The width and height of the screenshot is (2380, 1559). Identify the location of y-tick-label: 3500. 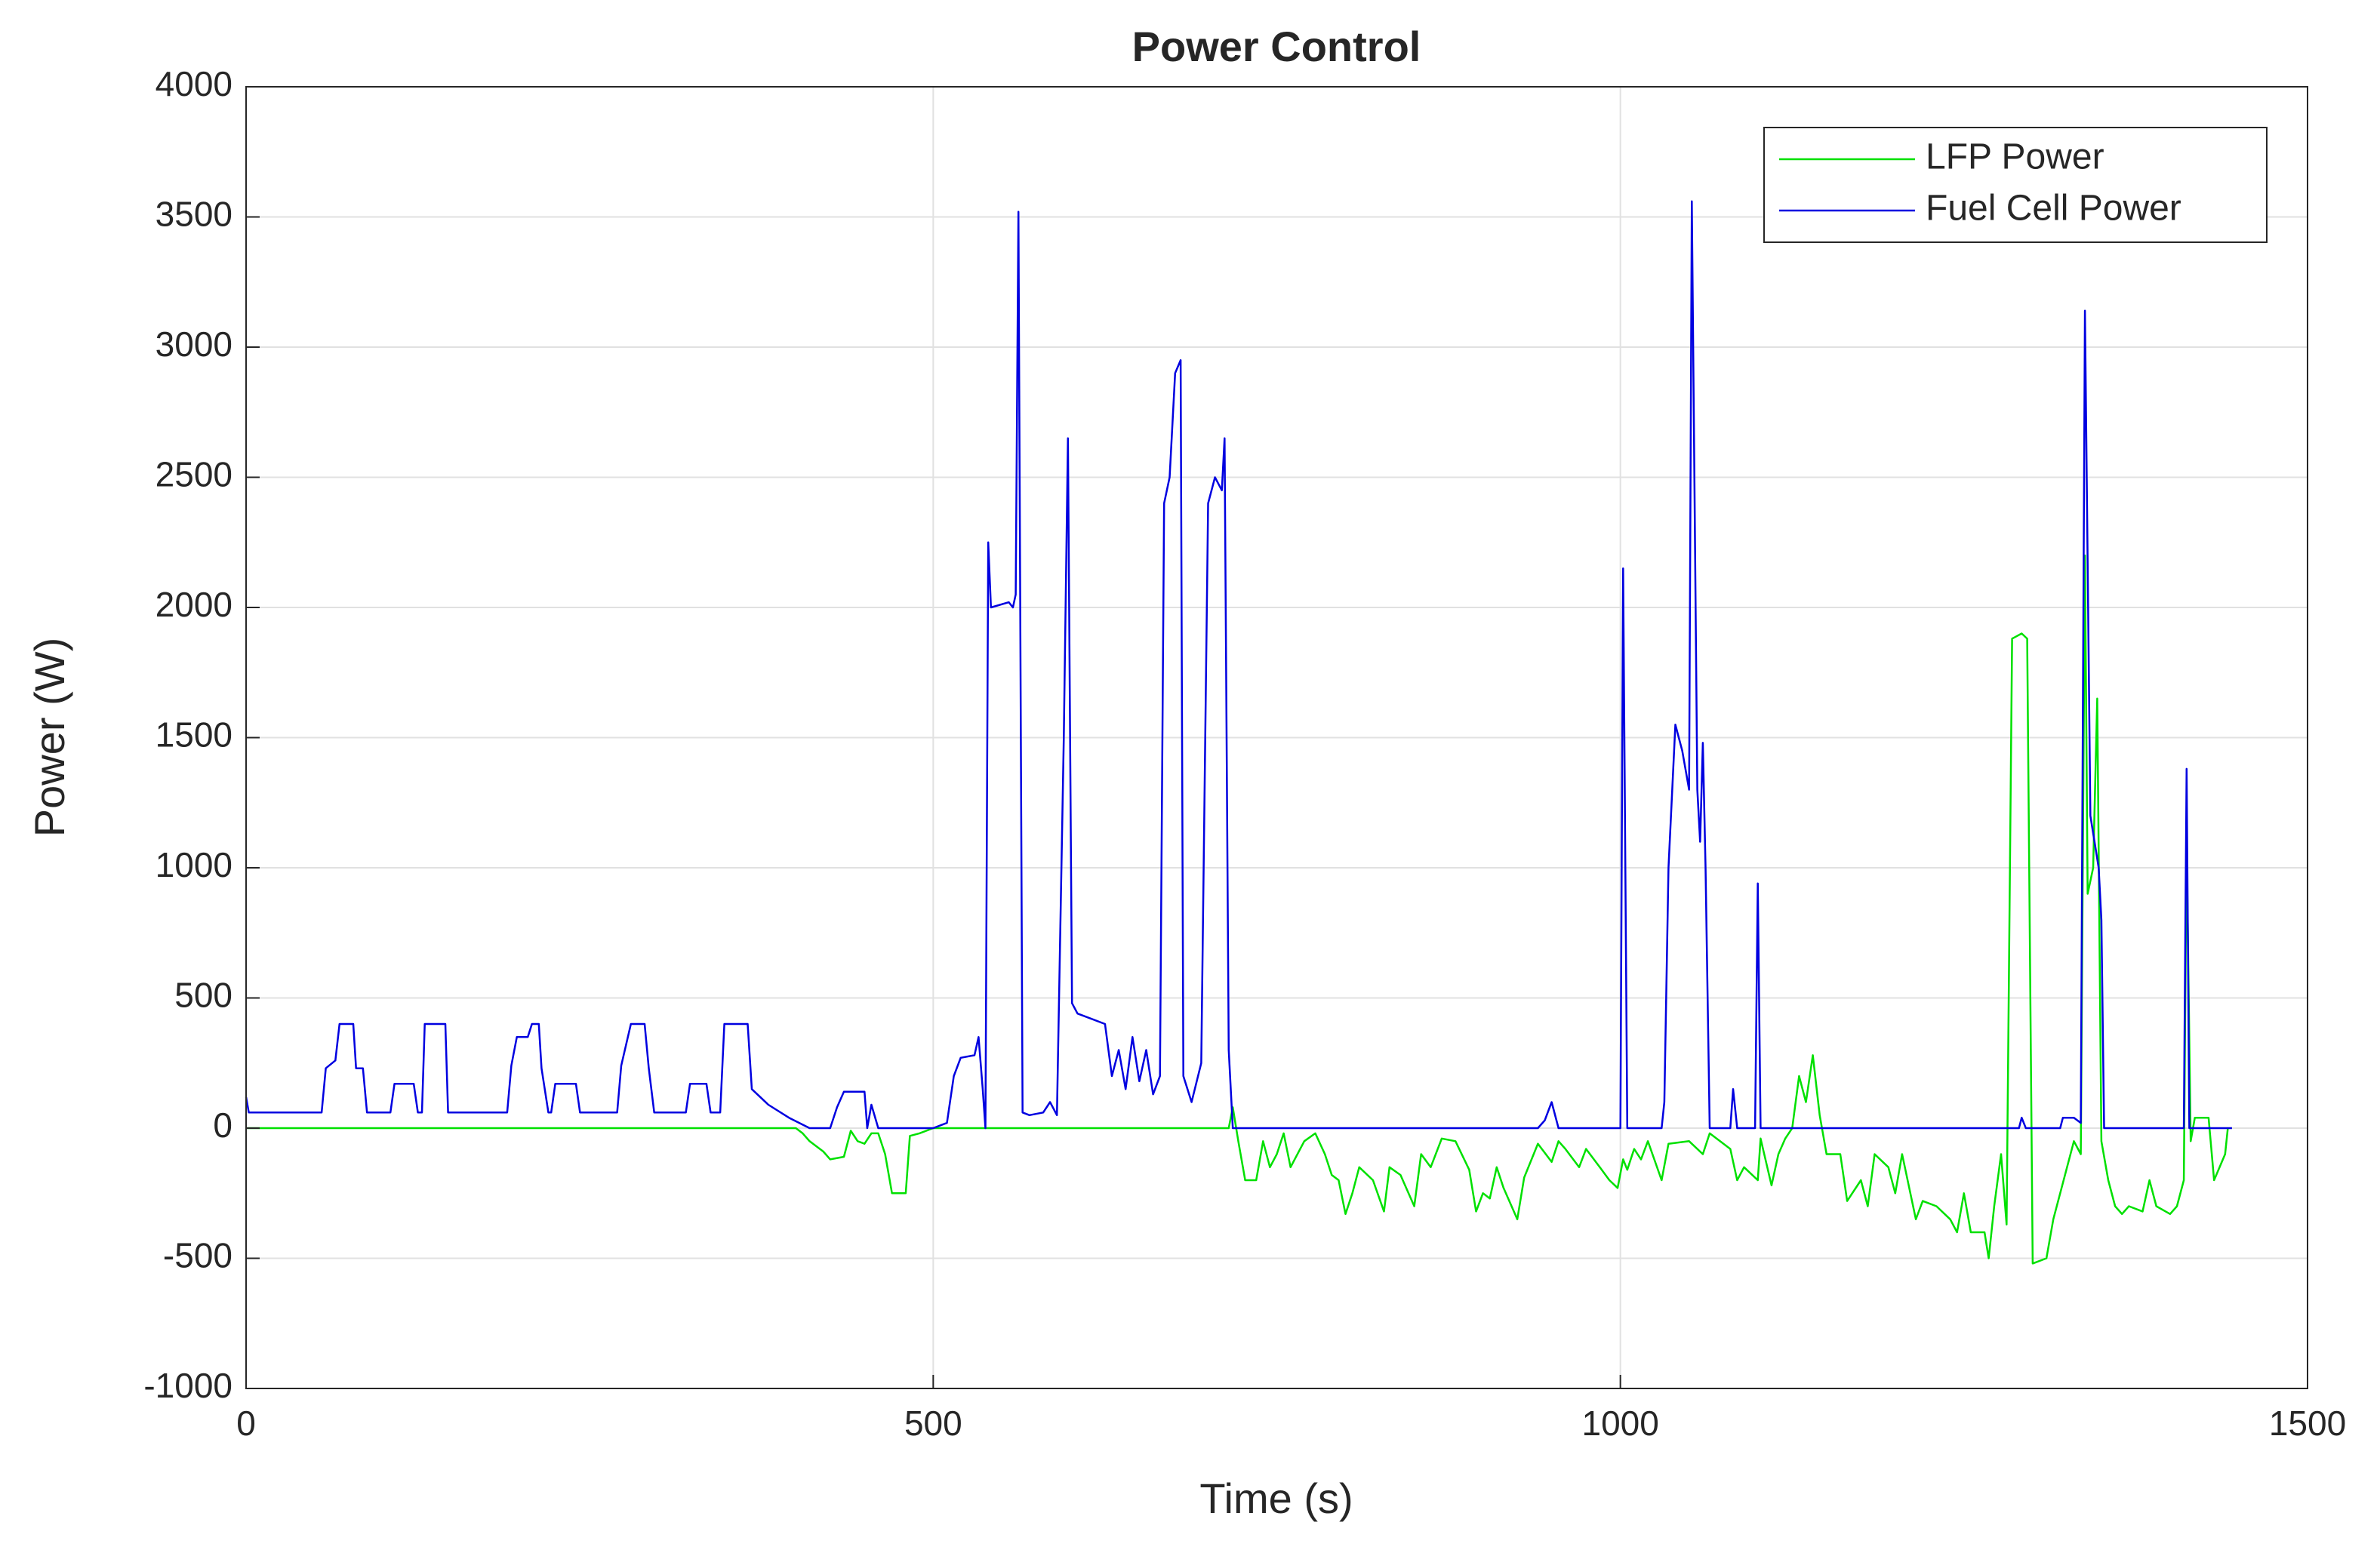
(193, 214).